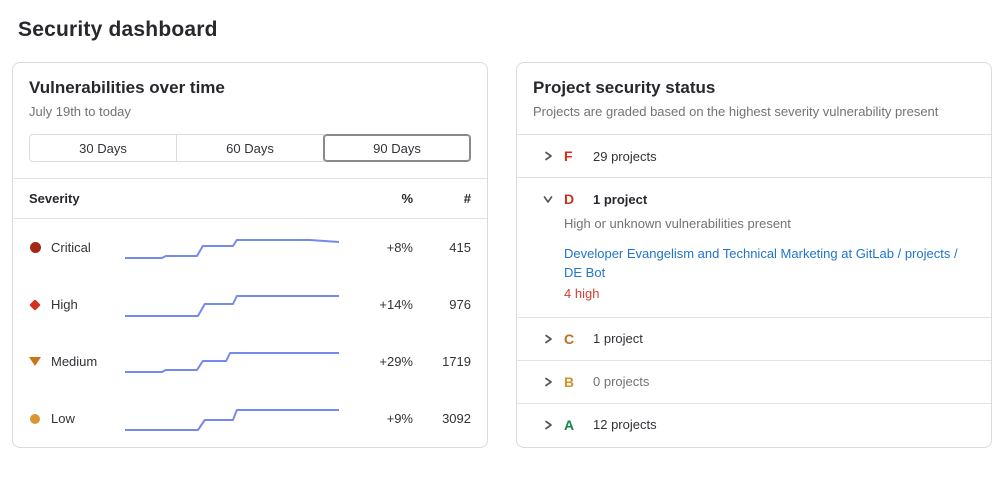 This screenshot has height=483, width=1000. Describe the element at coordinates (754, 199) in the screenshot. I see `grade-row-d: D 1 project` at that location.